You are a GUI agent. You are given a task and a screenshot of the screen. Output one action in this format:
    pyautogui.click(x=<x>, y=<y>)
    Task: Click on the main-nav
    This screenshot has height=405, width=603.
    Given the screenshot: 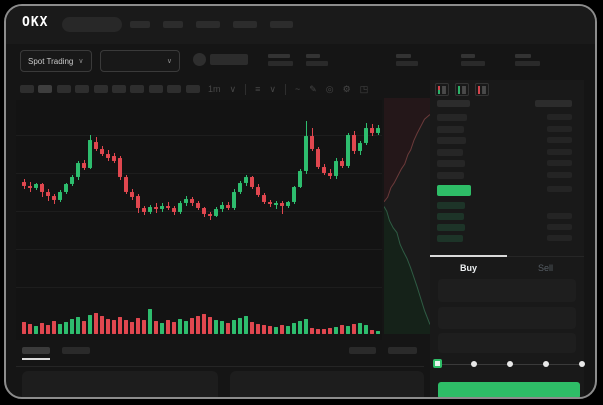 What is the action you would take?
    pyautogui.click(x=211, y=24)
    